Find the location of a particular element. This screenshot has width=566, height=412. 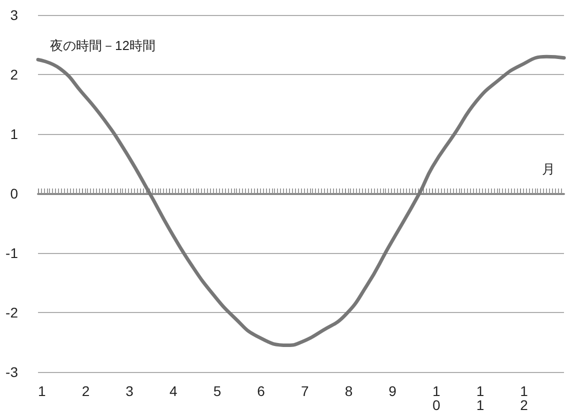

y-tick-label: -1 is located at coordinates (12, 253).